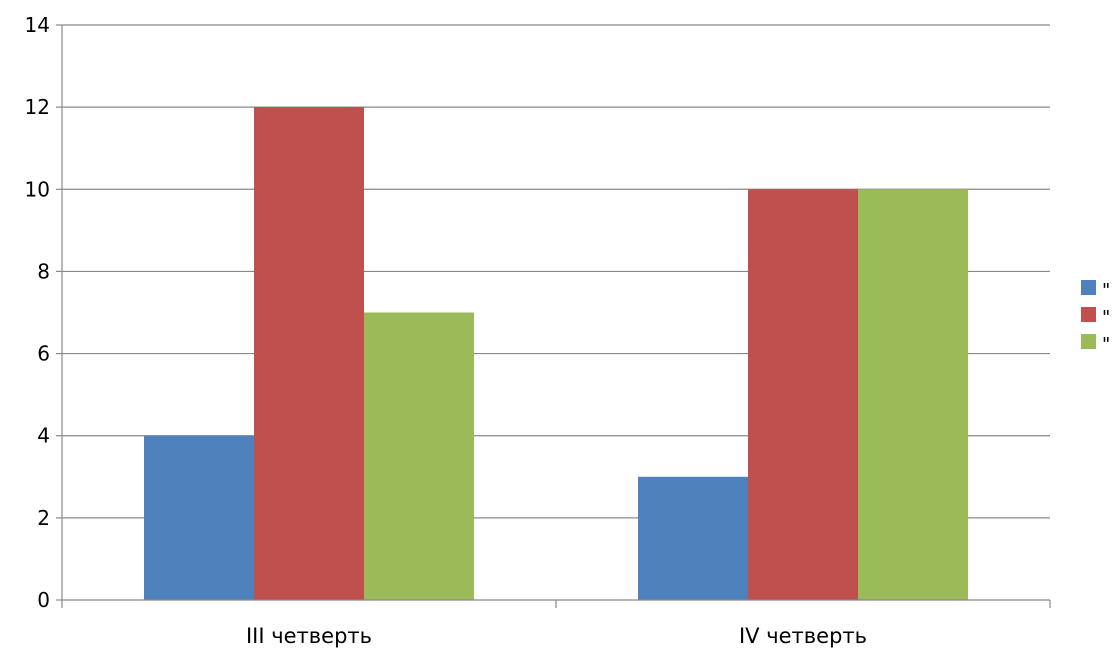 The image size is (1119, 648). I want to click on x-tick-label: III четверть, so click(309, 636).